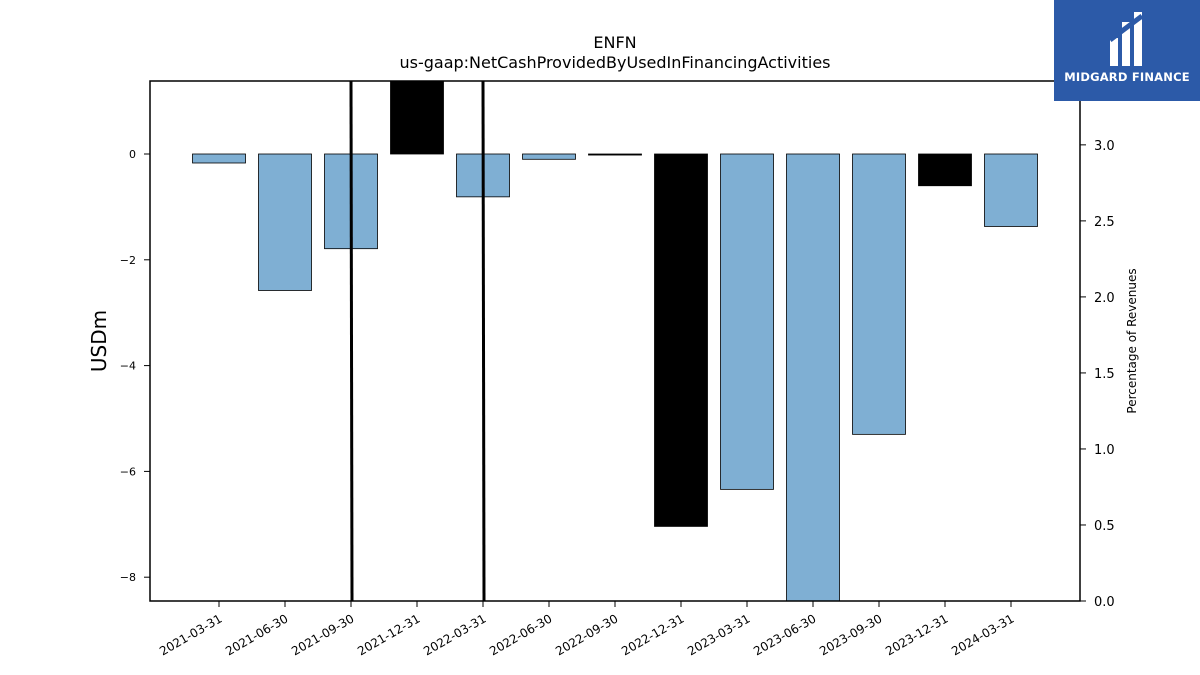 The image size is (1200, 675). I want to click on logo-text: MIDGARD FINANCE, so click(1127, 77).